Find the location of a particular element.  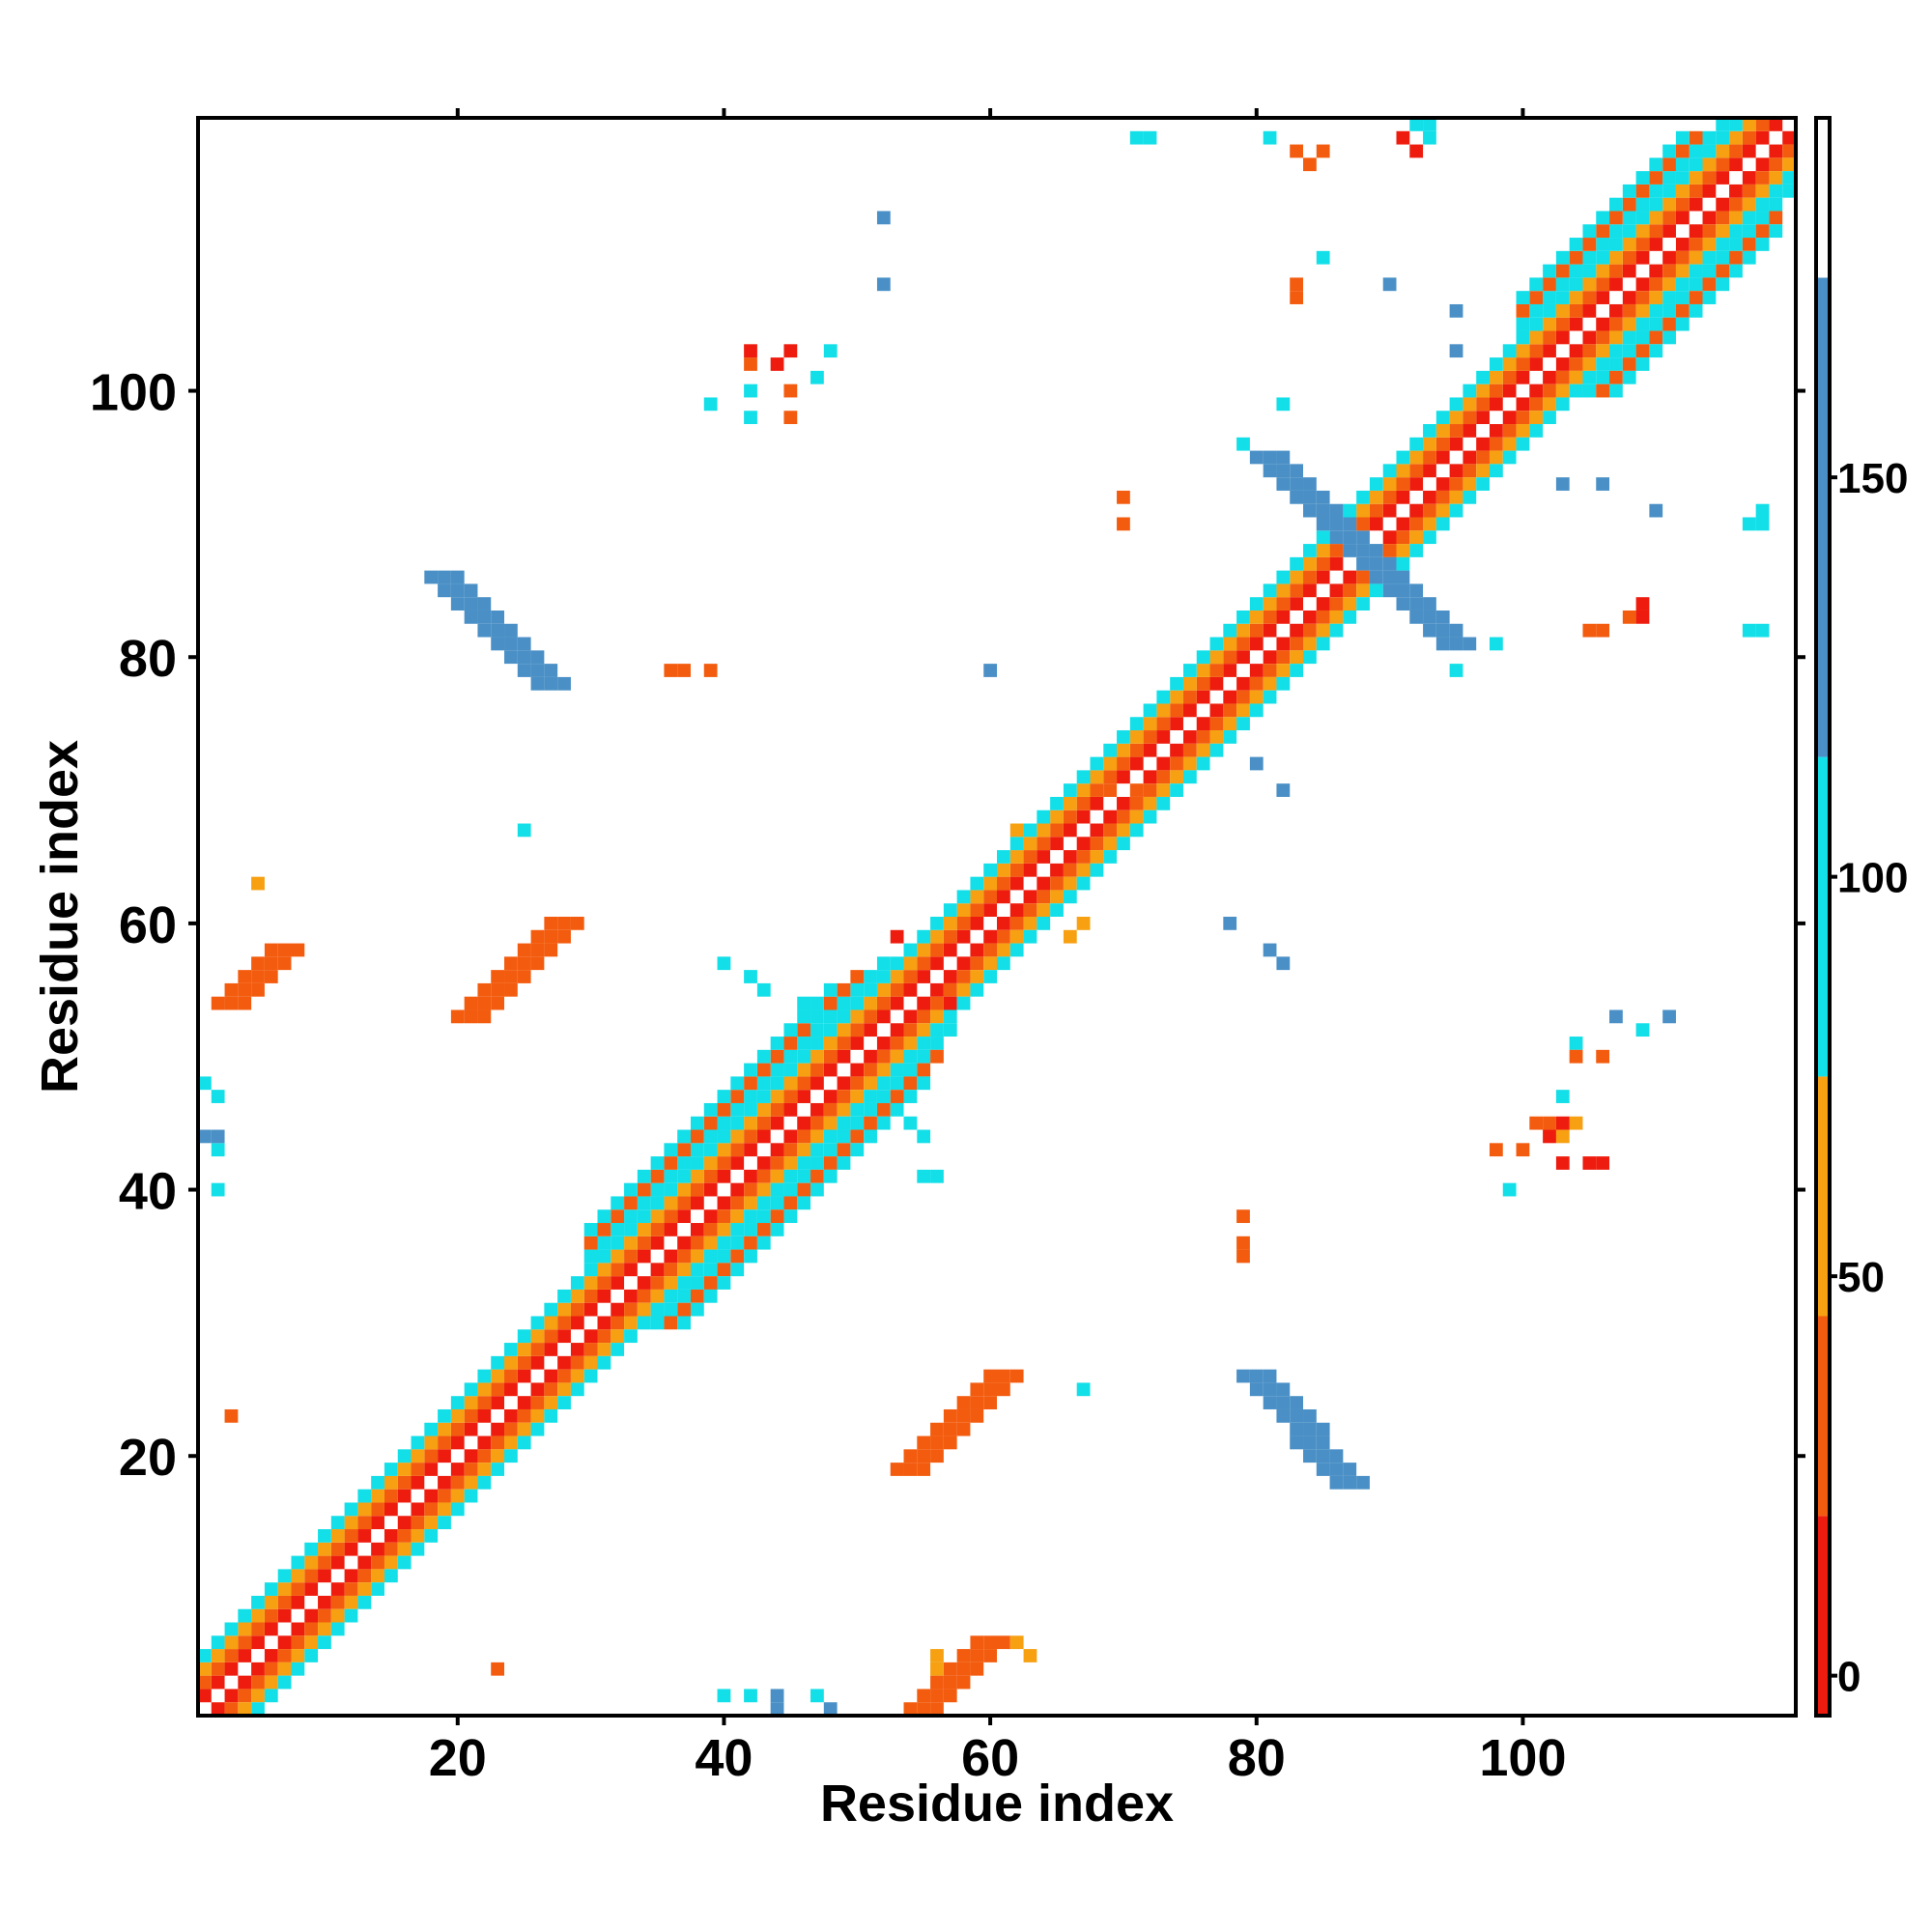

colorbar: 0 50 100 150 is located at coordinates (1861, 917).